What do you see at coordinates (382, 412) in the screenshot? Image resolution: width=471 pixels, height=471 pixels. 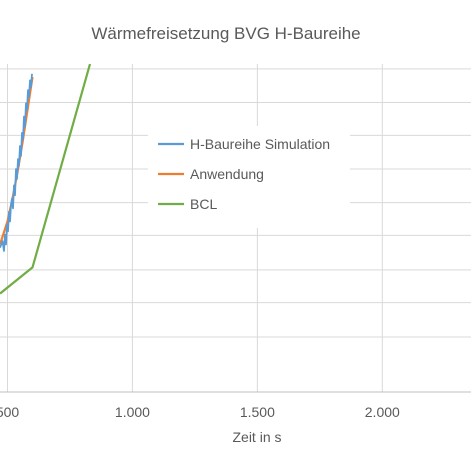 I see `x-tick-label: 2.000` at bounding box center [382, 412].